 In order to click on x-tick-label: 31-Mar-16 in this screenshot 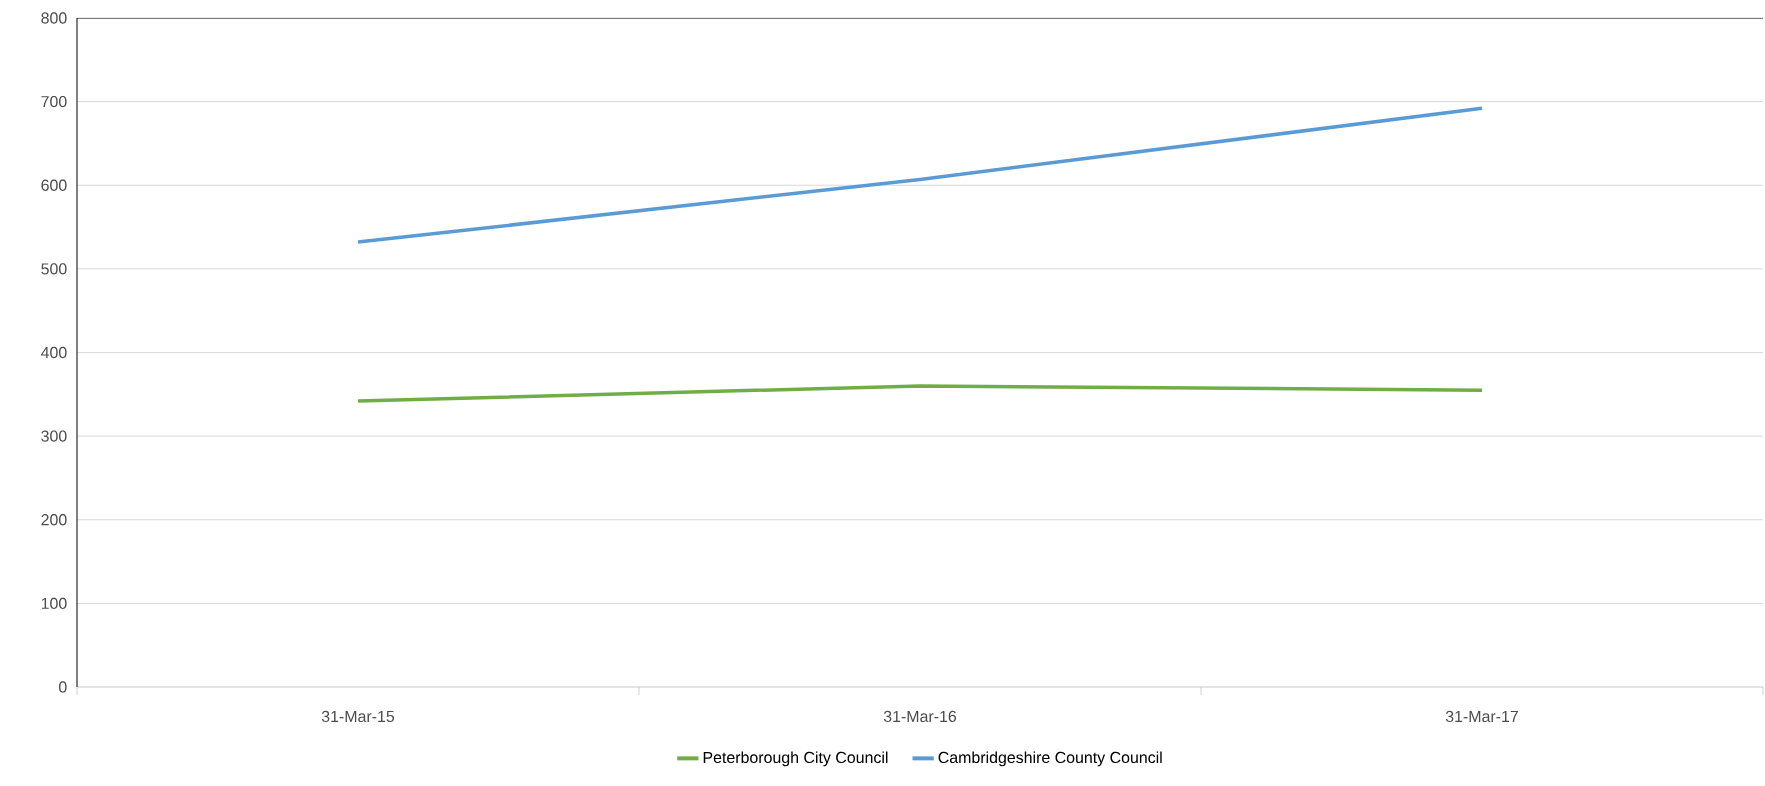, I will do `click(920, 716)`.